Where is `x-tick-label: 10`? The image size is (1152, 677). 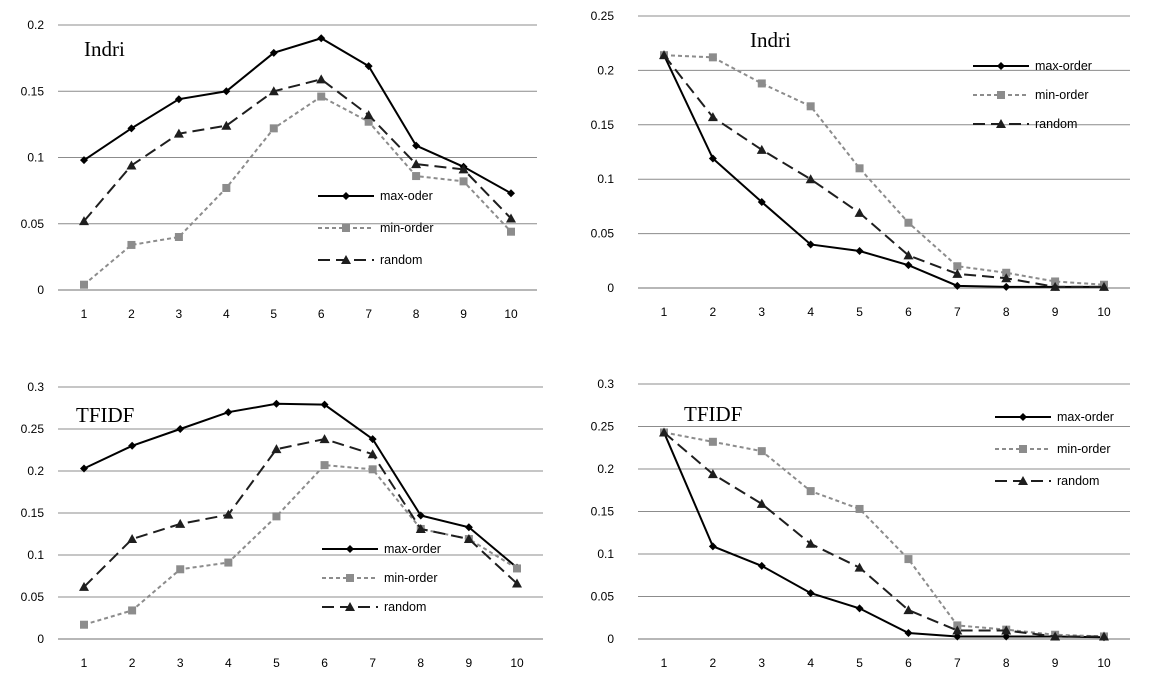 x-tick-label: 10 is located at coordinates (1104, 663).